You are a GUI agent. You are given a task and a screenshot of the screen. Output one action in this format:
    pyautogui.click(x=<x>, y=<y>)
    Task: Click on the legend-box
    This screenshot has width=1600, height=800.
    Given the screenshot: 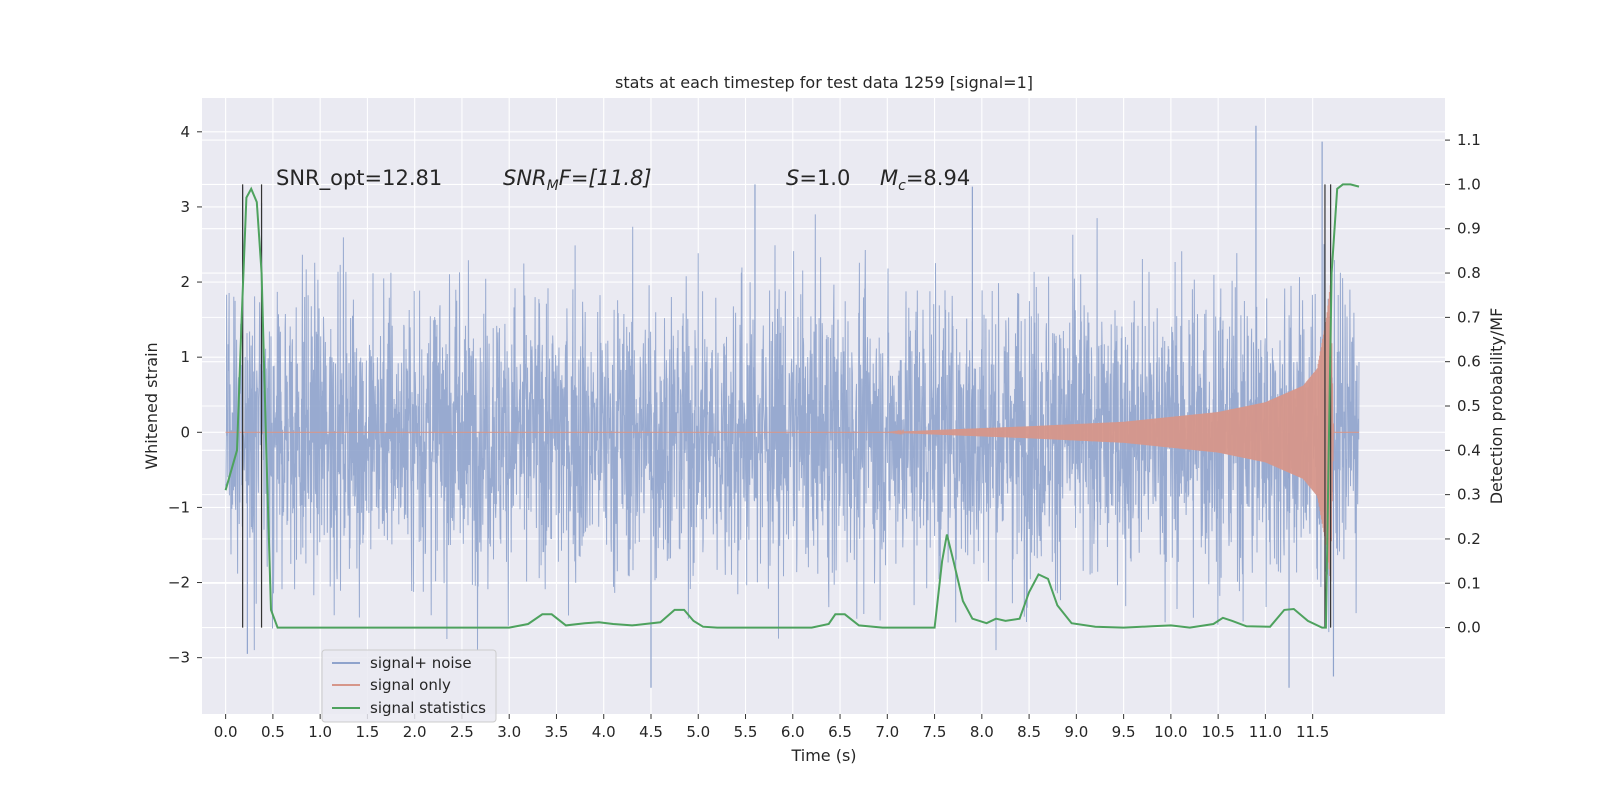 What is the action you would take?
    pyautogui.click(x=409, y=686)
    